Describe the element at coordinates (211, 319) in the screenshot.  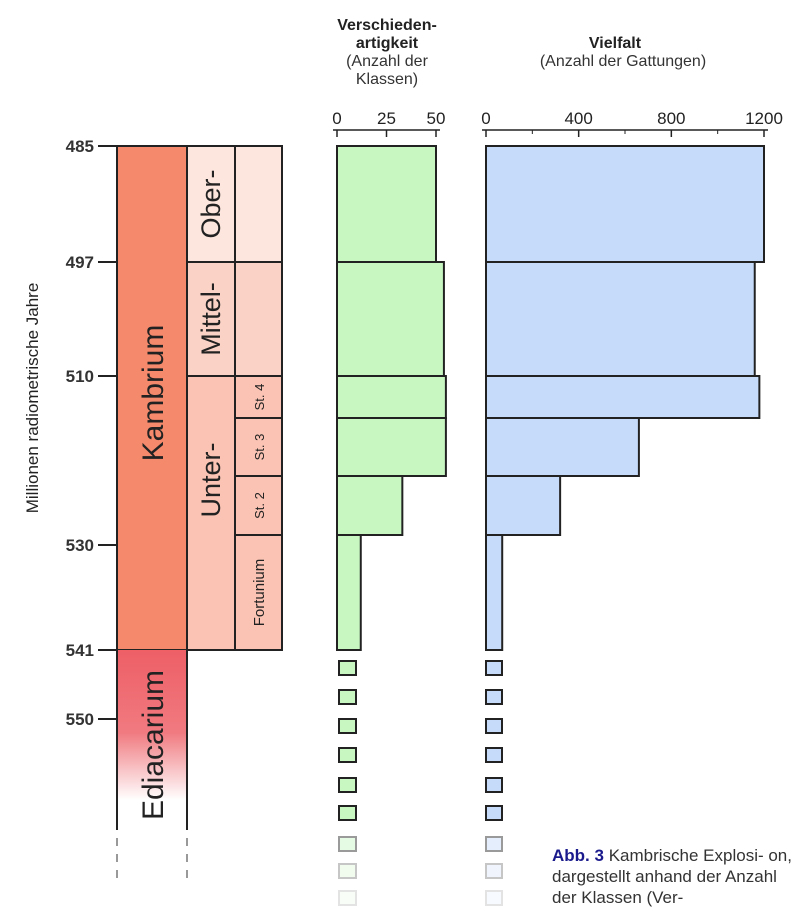
I see `epoch-label: Mittel-` at that location.